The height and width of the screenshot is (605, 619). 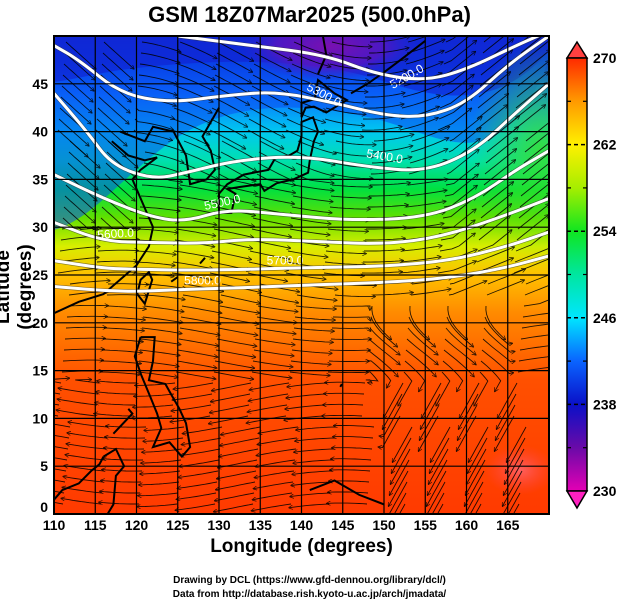 What do you see at coordinates (605, 231) in the screenshot?
I see `colorbar-tick-label: 254` at bounding box center [605, 231].